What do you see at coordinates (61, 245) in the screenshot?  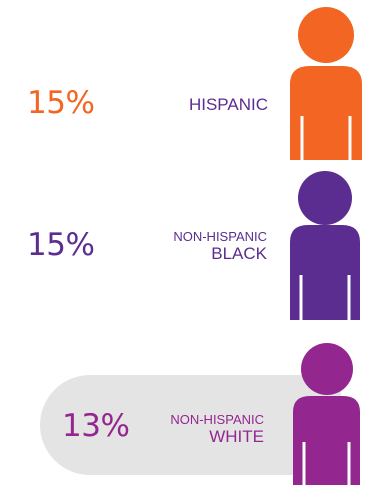 I see `value-label-black: 15%` at bounding box center [61, 245].